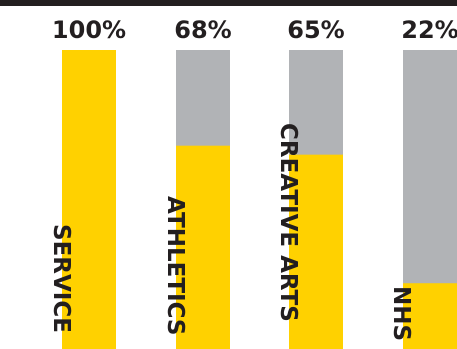  What do you see at coordinates (430, 316) in the screenshot?
I see `bar-fill-nhs` at bounding box center [430, 316].